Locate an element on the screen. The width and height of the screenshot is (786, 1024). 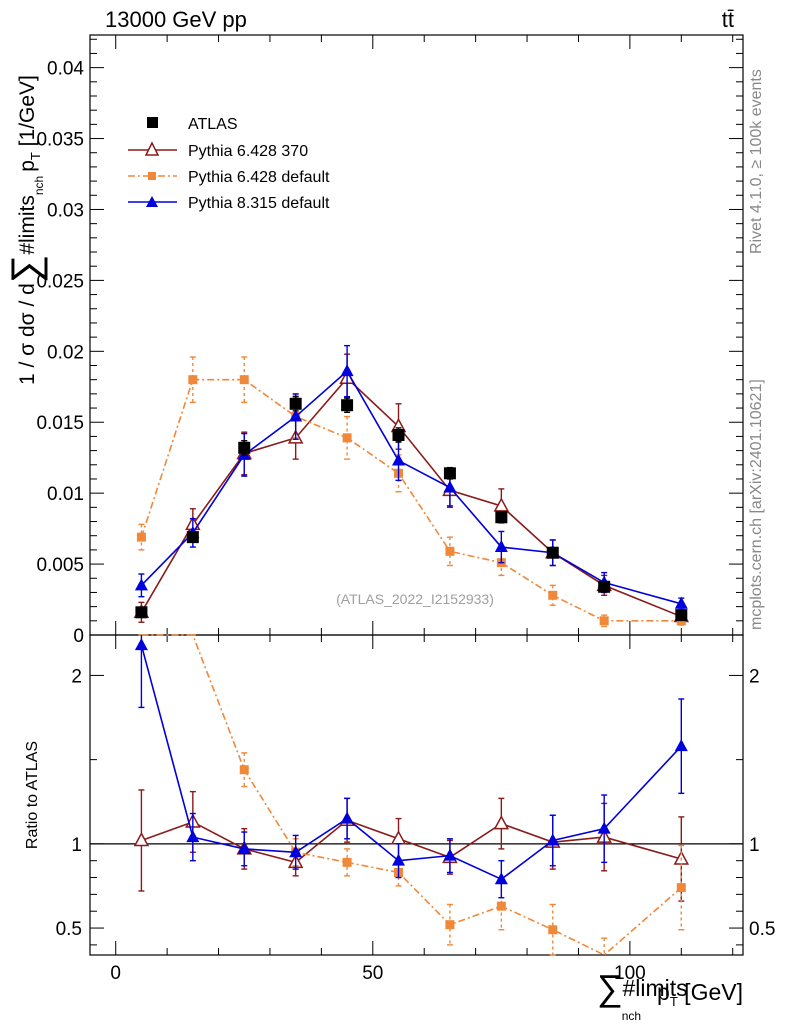
ratio-ytick-label-left: 0.5 is located at coordinates (69, 929).